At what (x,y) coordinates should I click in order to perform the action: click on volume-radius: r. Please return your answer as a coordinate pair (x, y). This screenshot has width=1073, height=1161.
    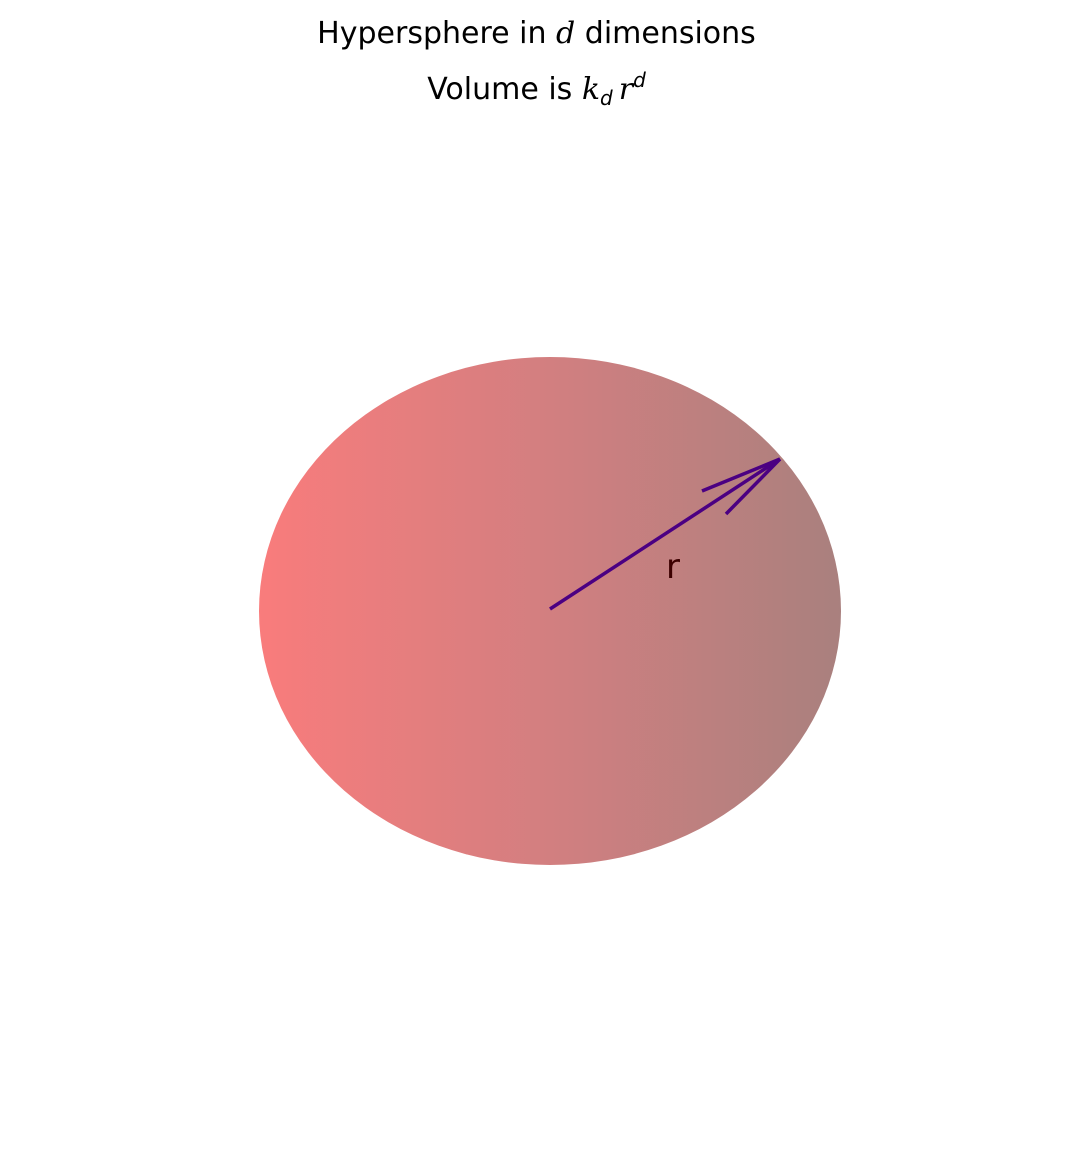
    Looking at the image, I should click on (626, 89).